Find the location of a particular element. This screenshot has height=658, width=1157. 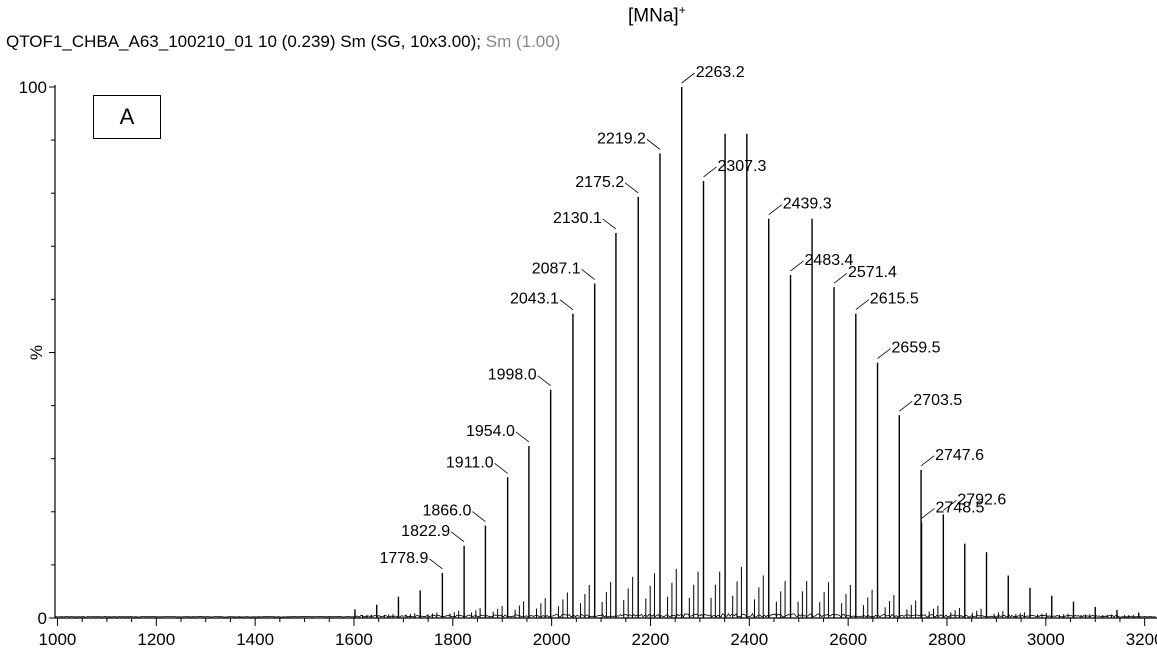

peak-label: 2615.5 is located at coordinates (894, 299).